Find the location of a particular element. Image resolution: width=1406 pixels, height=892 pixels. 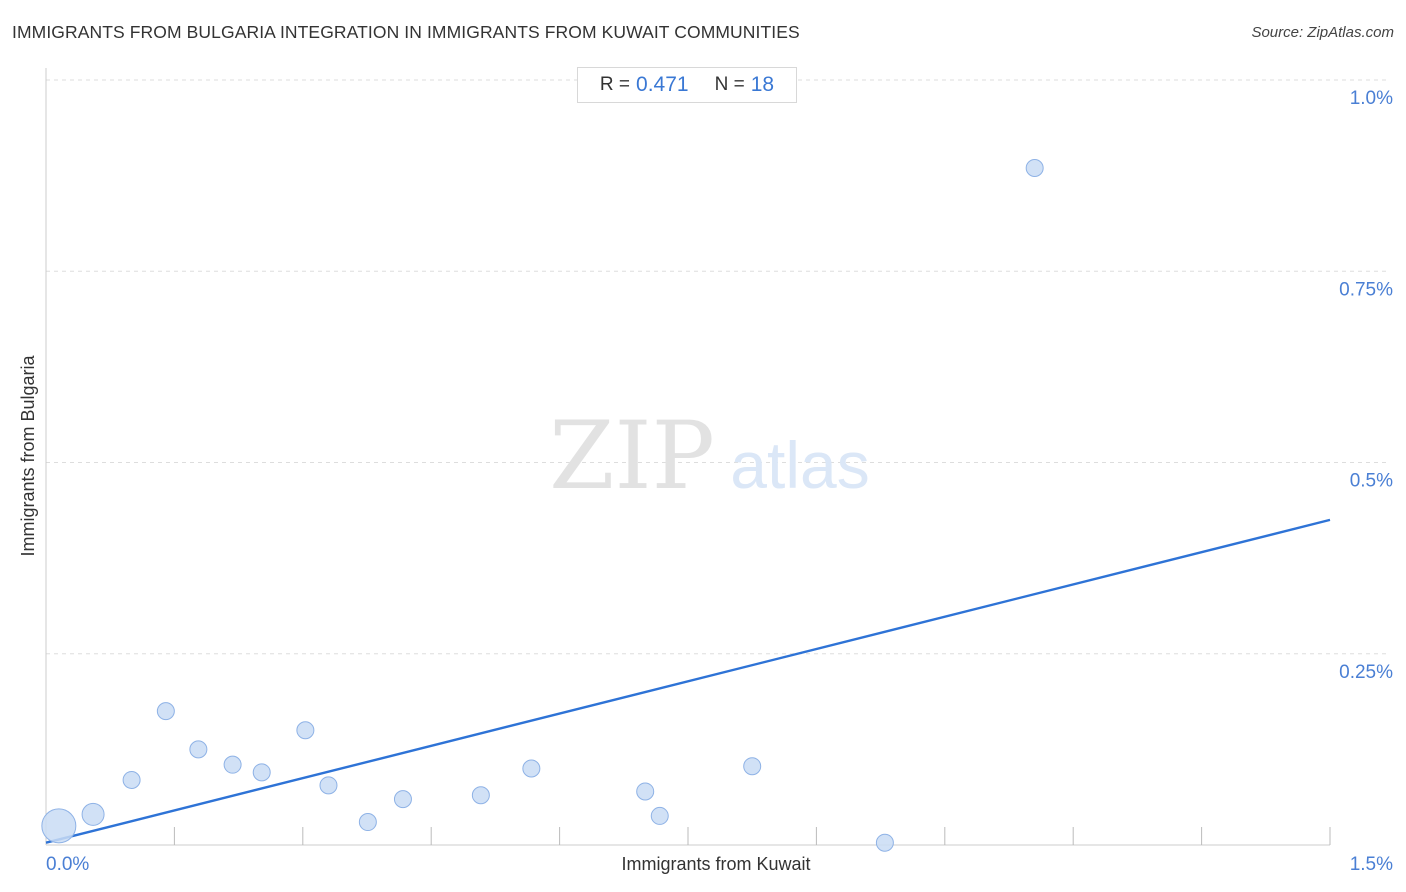

n-label: N = is located at coordinates (729, 84).